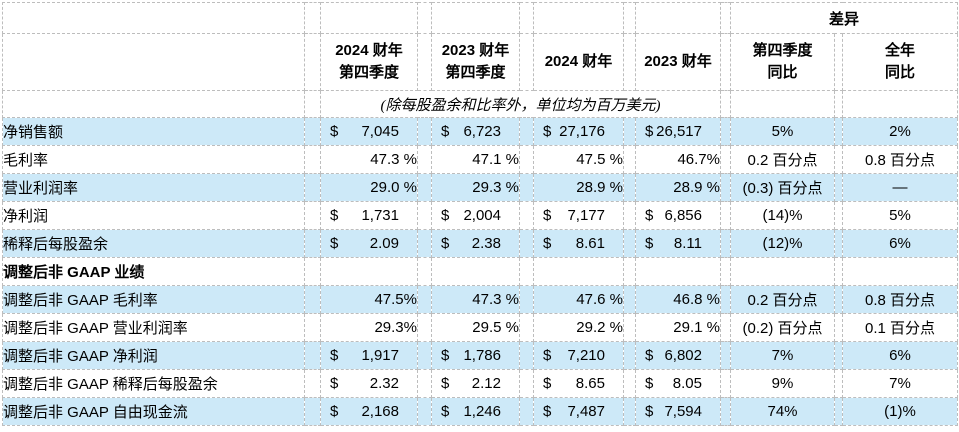 The image size is (959, 432). Describe the element at coordinates (369, 215) in the screenshot. I see `money-cell-content: $1,731` at that location.